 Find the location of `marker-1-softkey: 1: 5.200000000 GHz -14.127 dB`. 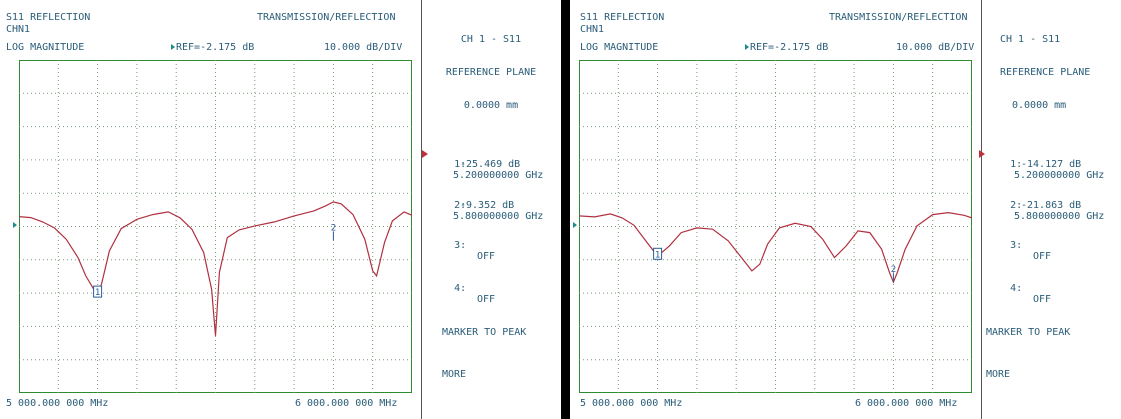

marker-1-softkey: 1: 5.200000000 GHz -14.127 dB is located at coordinates (1053, 175).